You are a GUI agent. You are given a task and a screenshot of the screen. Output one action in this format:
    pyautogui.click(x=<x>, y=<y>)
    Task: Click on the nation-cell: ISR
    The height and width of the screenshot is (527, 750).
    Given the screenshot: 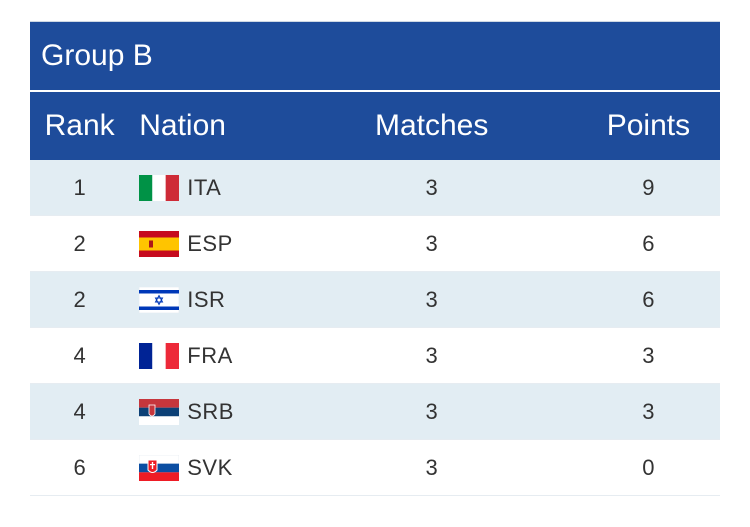 What is the action you would take?
    pyautogui.click(x=215, y=299)
    